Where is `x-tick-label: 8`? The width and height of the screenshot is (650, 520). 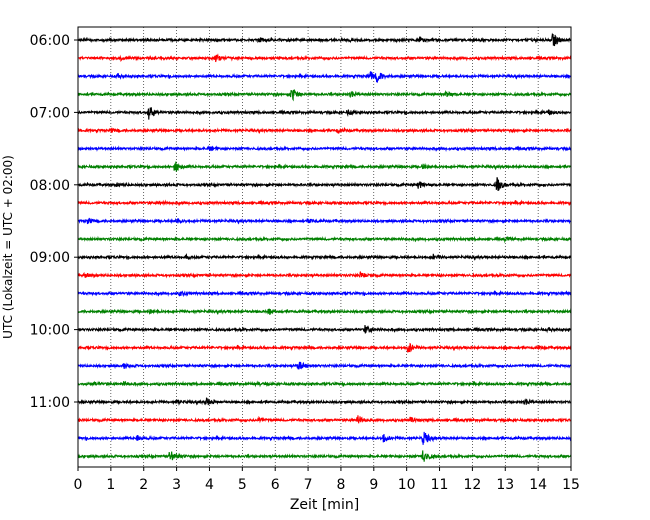 x-tick-label: 8 is located at coordinates (340, 485).